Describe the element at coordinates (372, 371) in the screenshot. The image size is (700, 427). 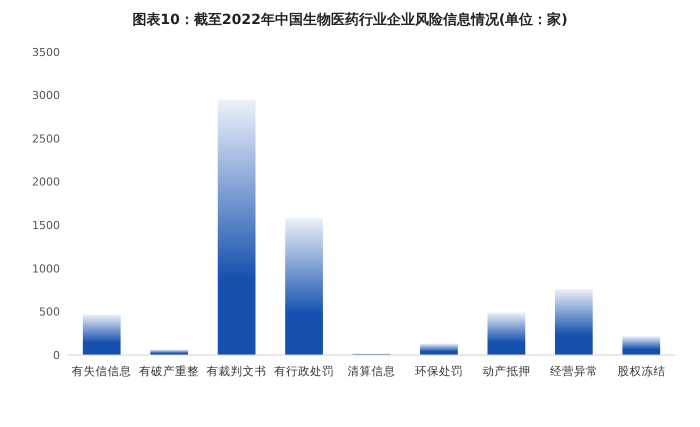
I see `x-tick-label: 清算信息` at that location.